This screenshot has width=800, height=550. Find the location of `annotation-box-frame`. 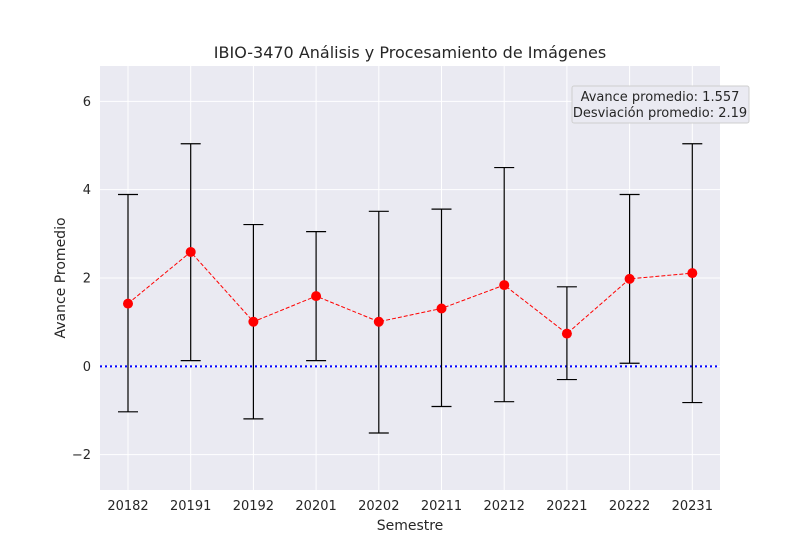

annotation-box-frame is located at coordinates (660, 104).